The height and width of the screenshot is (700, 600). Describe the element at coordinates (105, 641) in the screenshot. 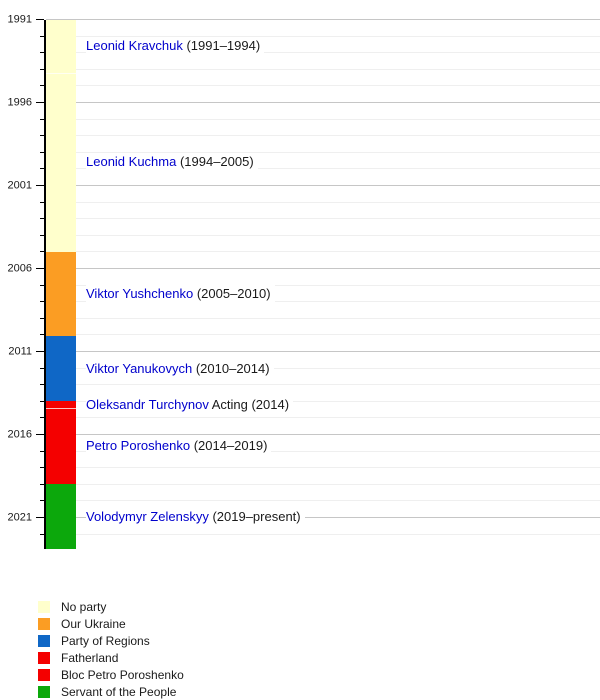

I see `legend-label: Party of Regions` at that location.